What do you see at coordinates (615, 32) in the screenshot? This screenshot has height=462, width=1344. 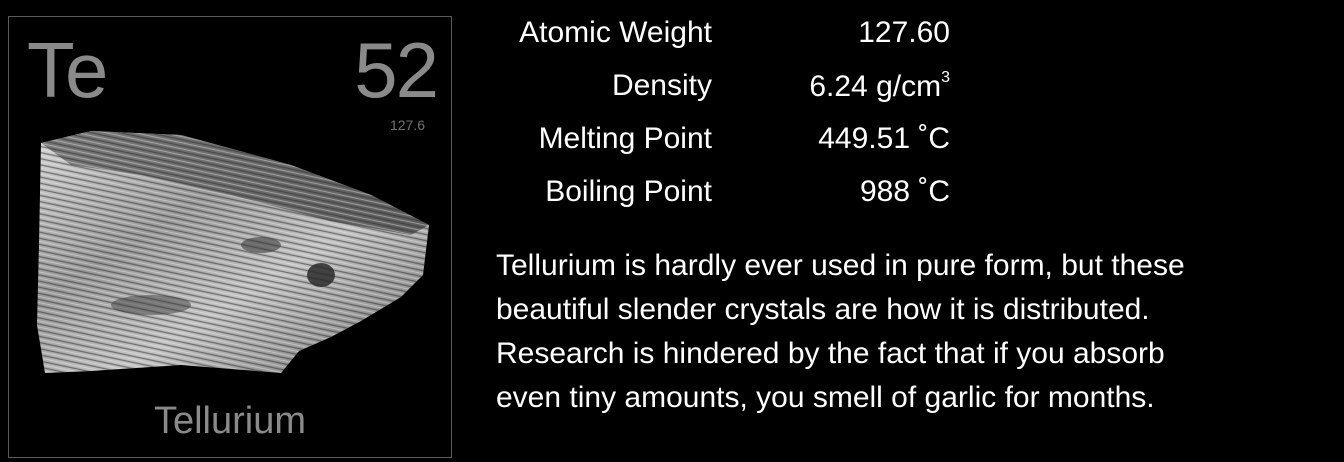 I see `property-label: Atomic Weight` at bounding box center [615, 32].